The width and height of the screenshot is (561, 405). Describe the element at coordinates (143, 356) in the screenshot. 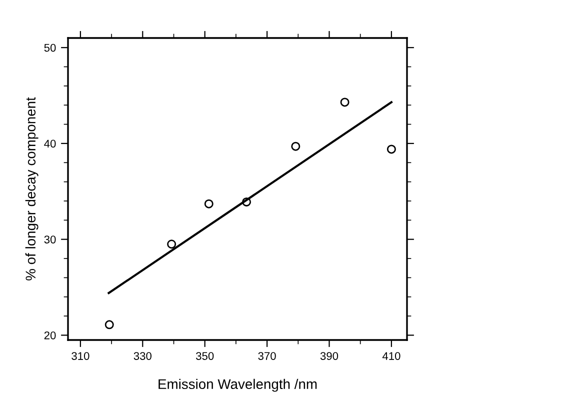

I see `x-tick-label: 330` at that location.